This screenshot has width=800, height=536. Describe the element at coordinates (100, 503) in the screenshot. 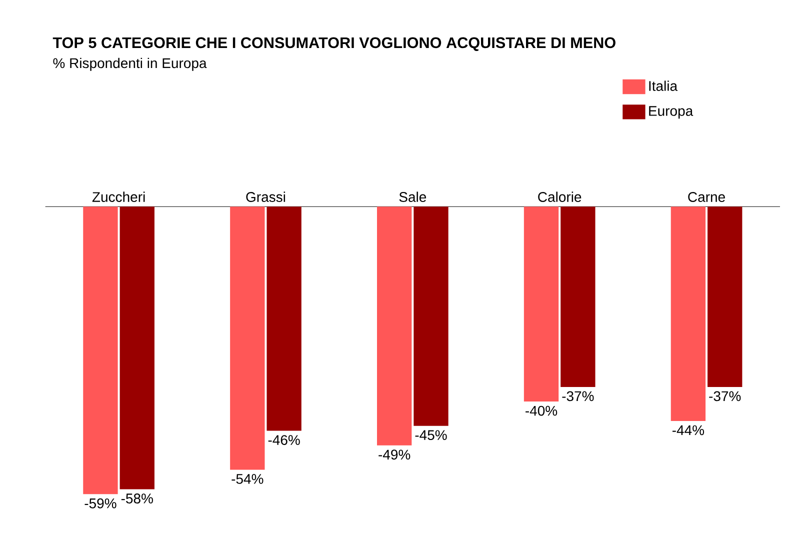

I see `data-label: -59%` at that location.